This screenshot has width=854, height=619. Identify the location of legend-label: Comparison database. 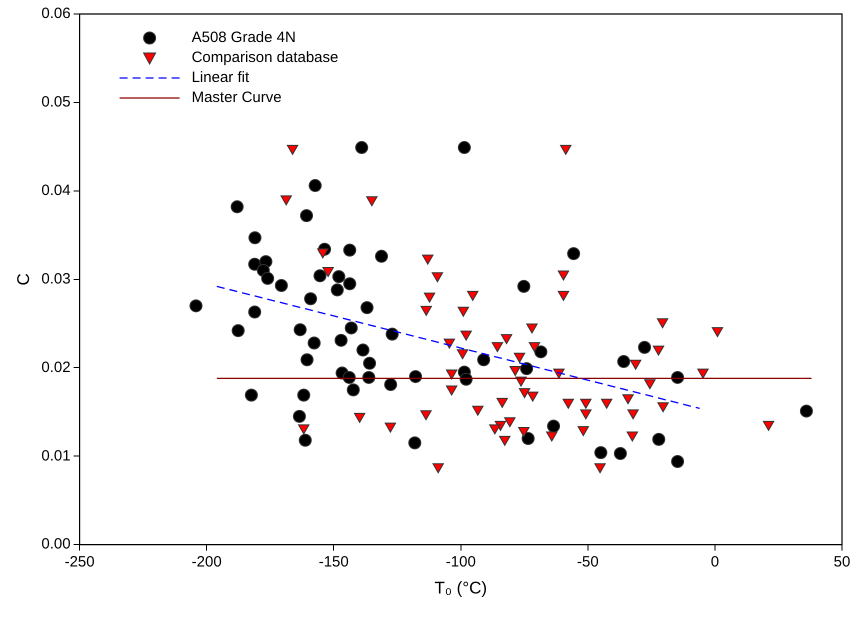
(265, 57).